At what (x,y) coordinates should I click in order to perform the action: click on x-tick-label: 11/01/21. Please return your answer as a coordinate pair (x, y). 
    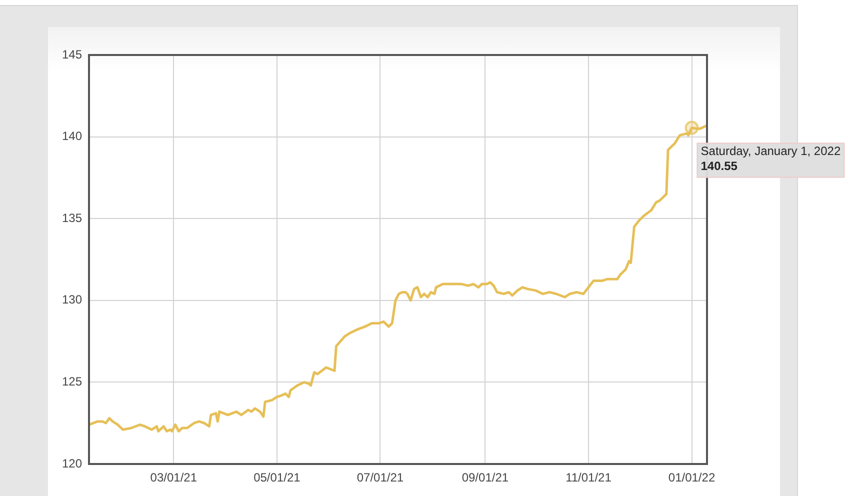
    Looking at the image, I should click on (589, 477).